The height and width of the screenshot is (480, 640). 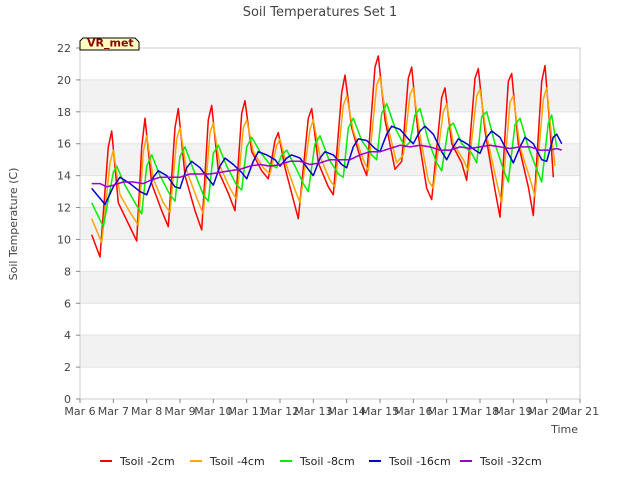 What do you see at coordinates (67, 367) in the screenshot?
I see `y-tick-label: 2` at bounding box center [67, 367].